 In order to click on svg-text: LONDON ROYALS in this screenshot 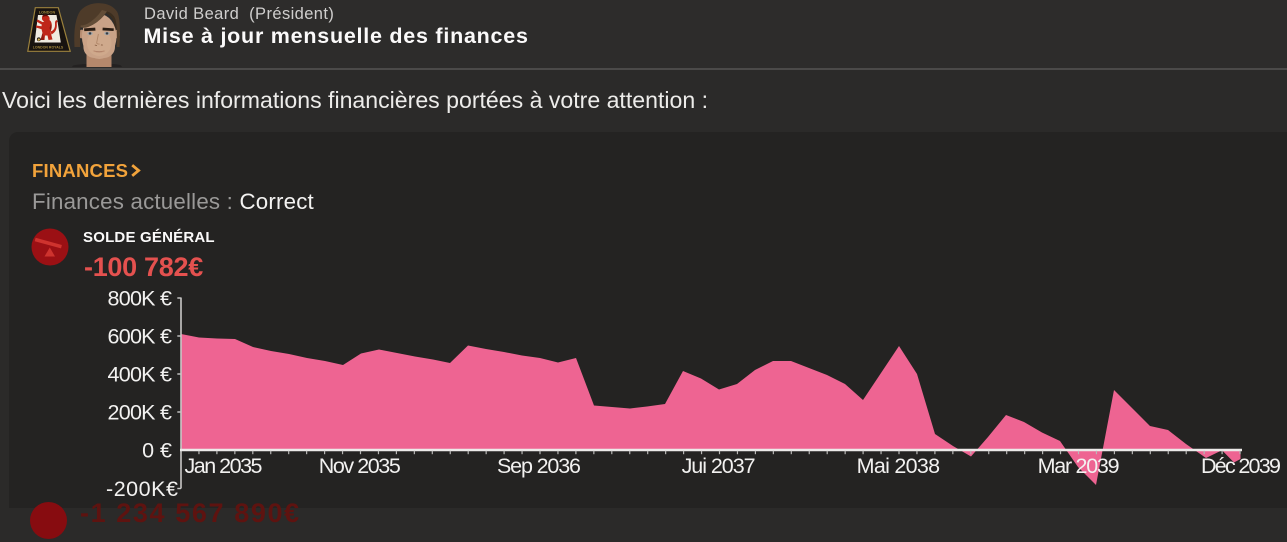, I will do `click(48, 47)`.